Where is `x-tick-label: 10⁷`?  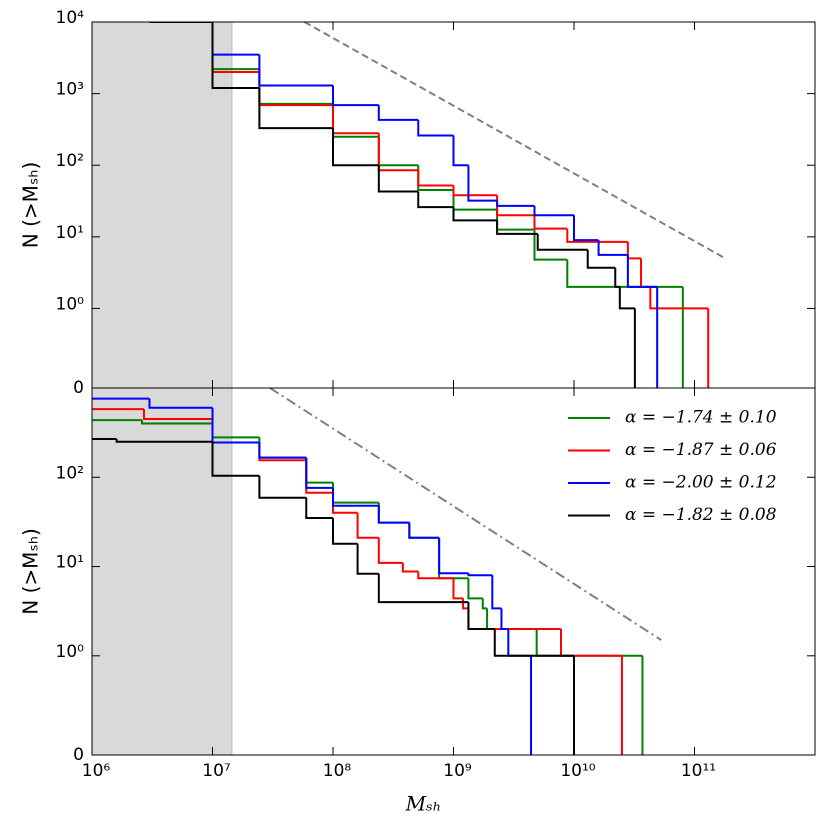 x-tick-label: 10⁷ is located at coordinates (216, 771).